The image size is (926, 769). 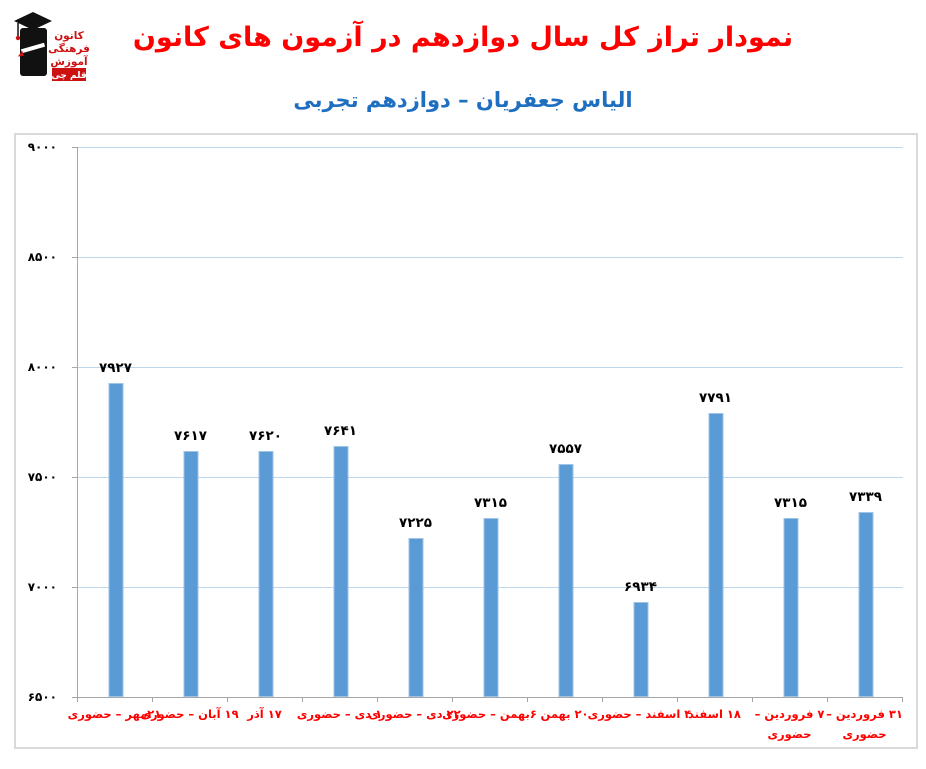 What do you see at coordinates (69, 61) in the screenshot?
I see `logo-word-amoozesh: آموزش` at bounding box center [69, 61].